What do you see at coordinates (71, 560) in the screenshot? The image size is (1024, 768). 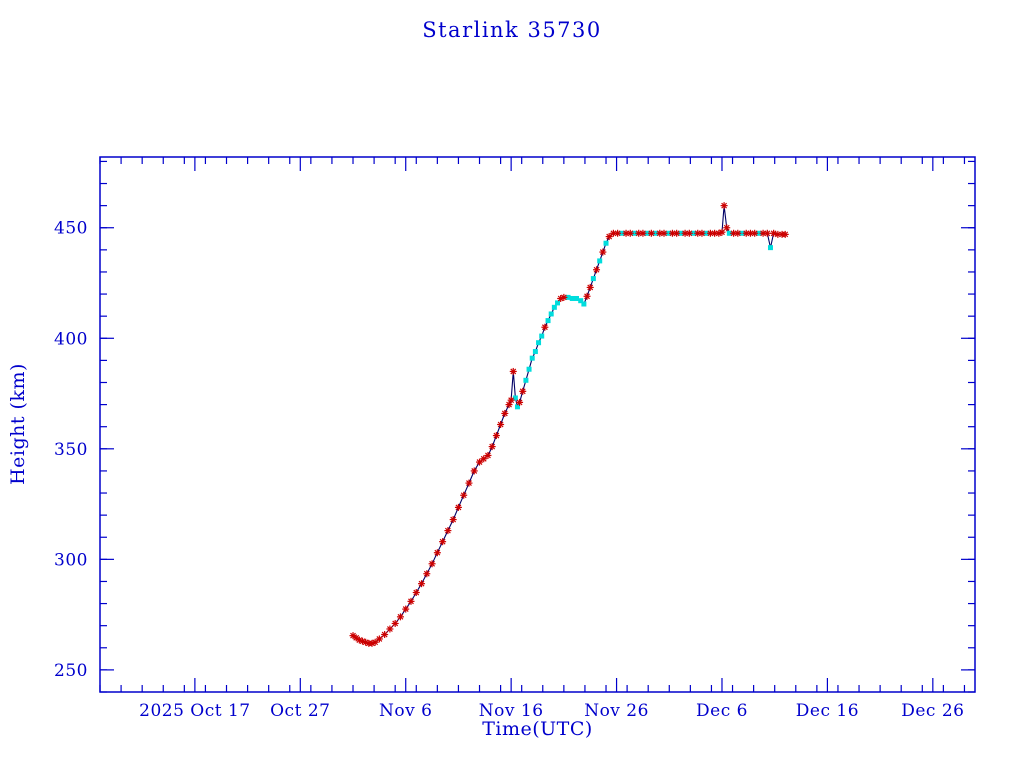 I see `y-tick-label: 300` at bounding box center [71, 560].